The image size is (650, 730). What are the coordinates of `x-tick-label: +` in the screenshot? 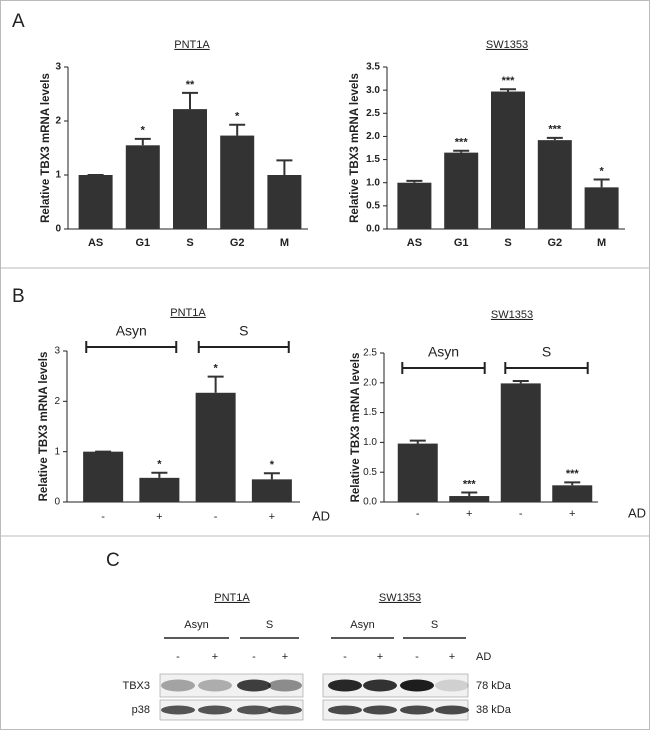 It's located at (469, 514).